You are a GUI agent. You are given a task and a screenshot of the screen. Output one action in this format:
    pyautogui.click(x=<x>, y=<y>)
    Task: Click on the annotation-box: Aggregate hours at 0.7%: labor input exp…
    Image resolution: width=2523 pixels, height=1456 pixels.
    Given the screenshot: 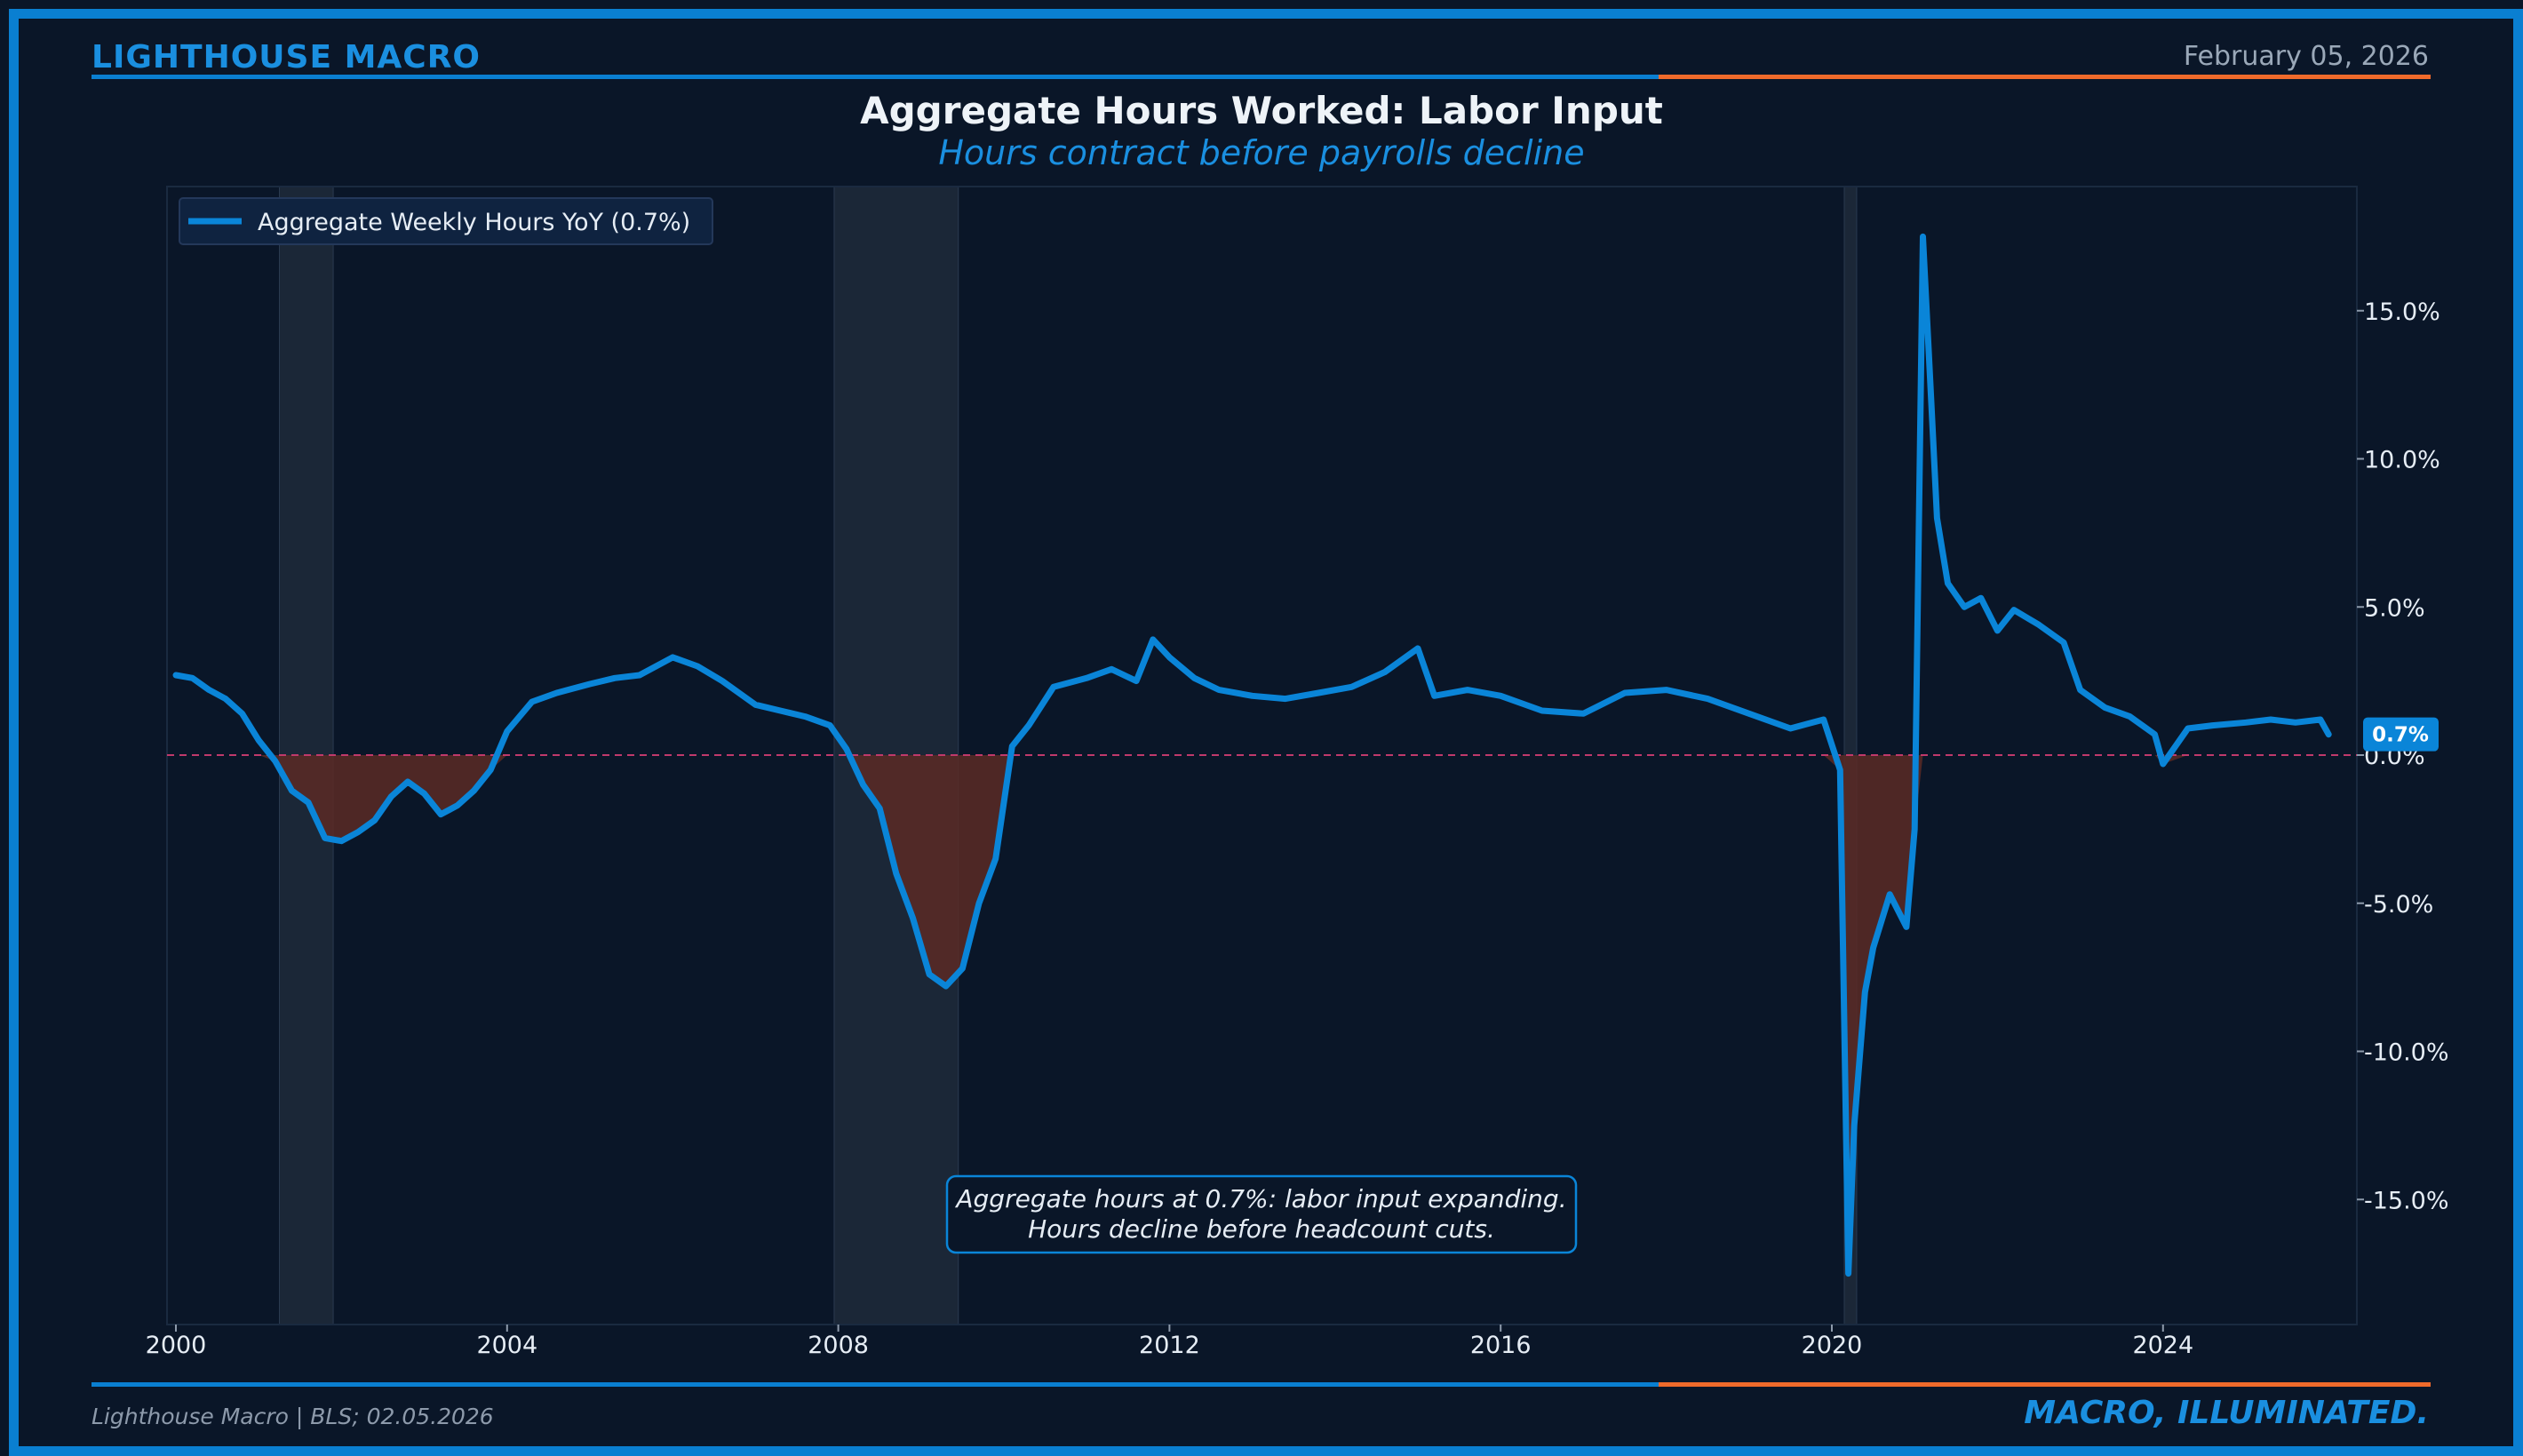 What is the action you would take?
    pyautogui.click(x=1261, y=1214)
    